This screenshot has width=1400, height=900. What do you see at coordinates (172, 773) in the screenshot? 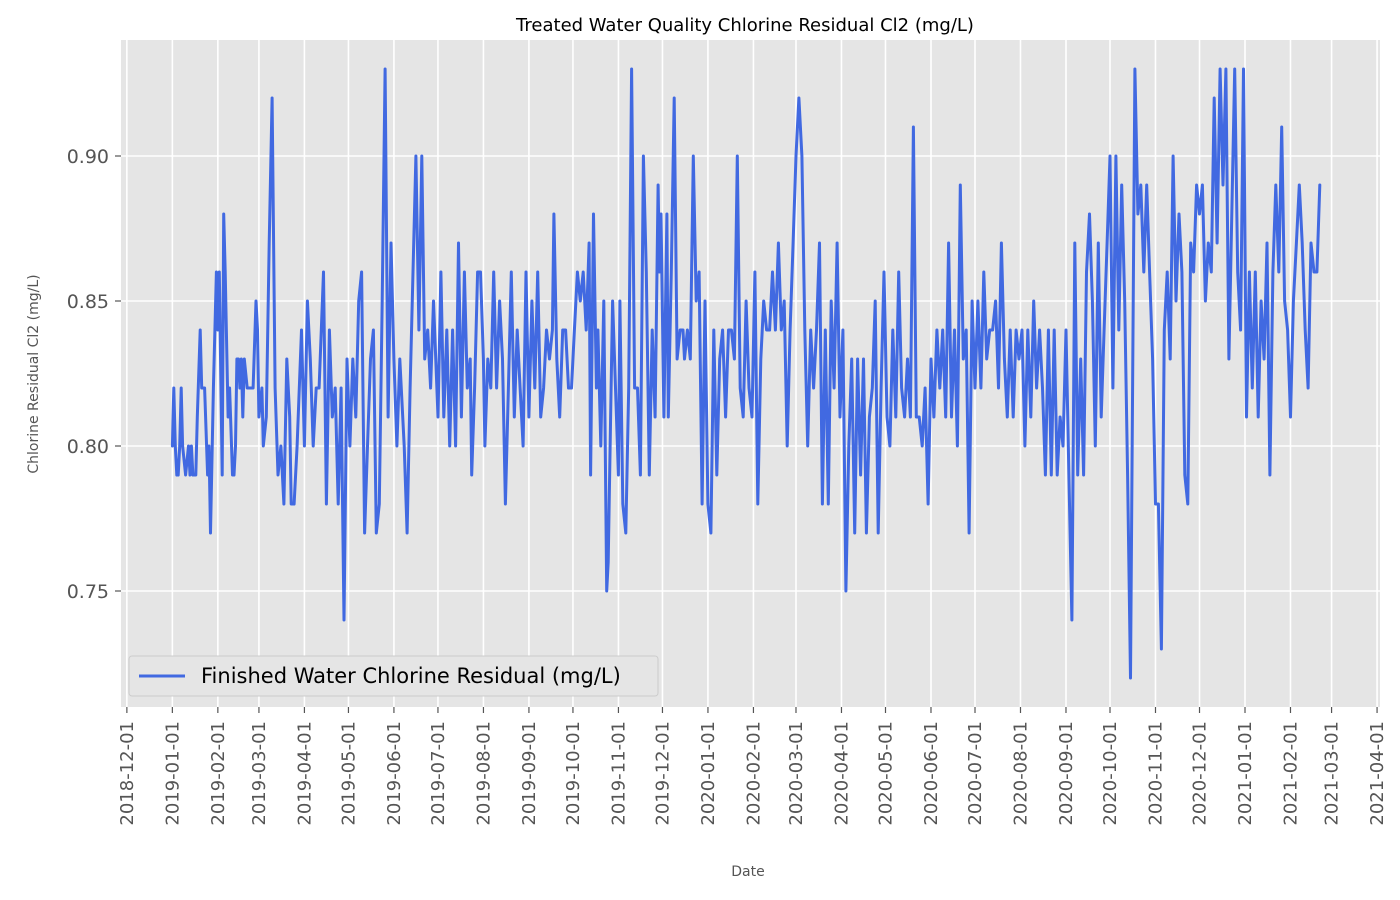
I see `x-tick-label: 2019-01-01` at bounding box center [172, 773].